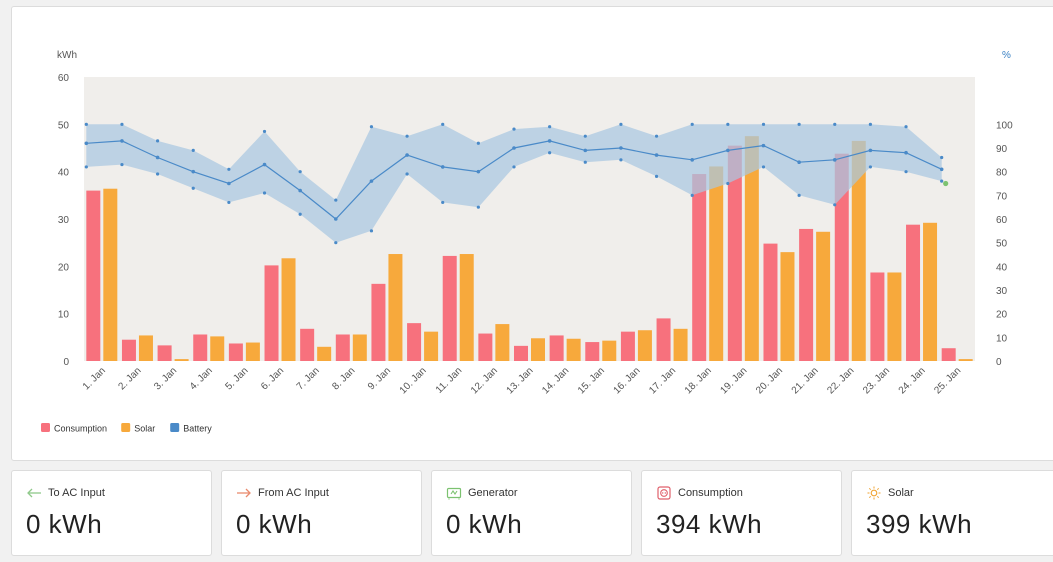  Describe the element at coordinates (449, 380) in the screenshot. I see `x-axis-tick: 11. Jan` at that location.